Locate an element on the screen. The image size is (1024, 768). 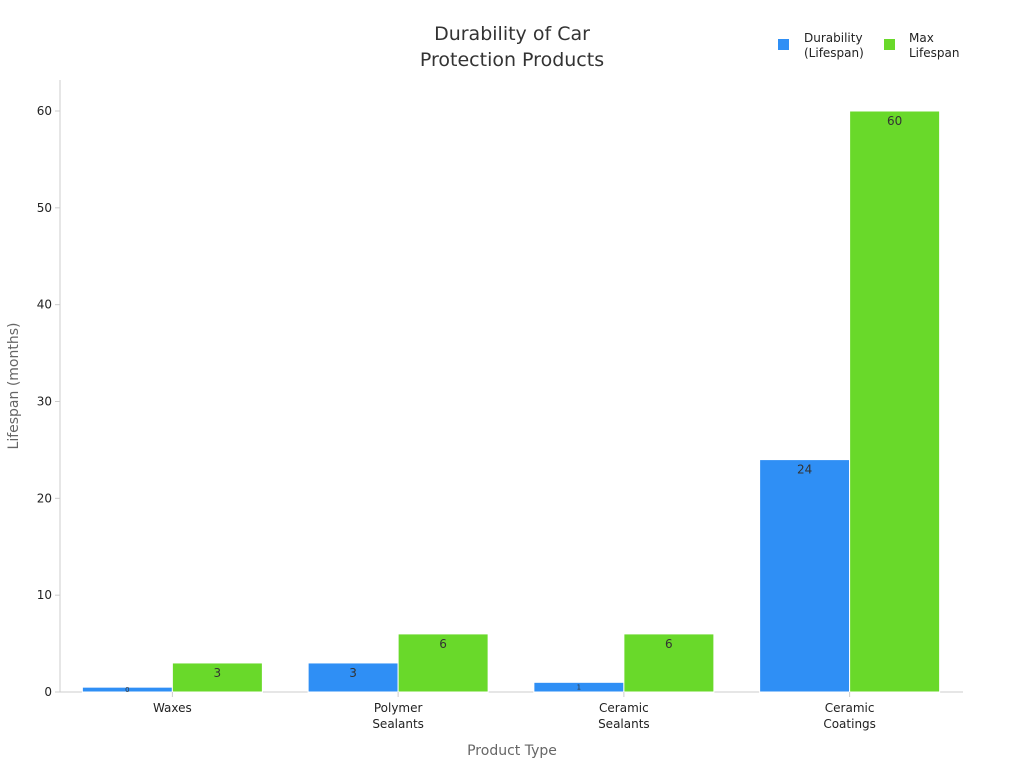
data-label-series-1-category-3: 60 is located at coordinates (894, 121).